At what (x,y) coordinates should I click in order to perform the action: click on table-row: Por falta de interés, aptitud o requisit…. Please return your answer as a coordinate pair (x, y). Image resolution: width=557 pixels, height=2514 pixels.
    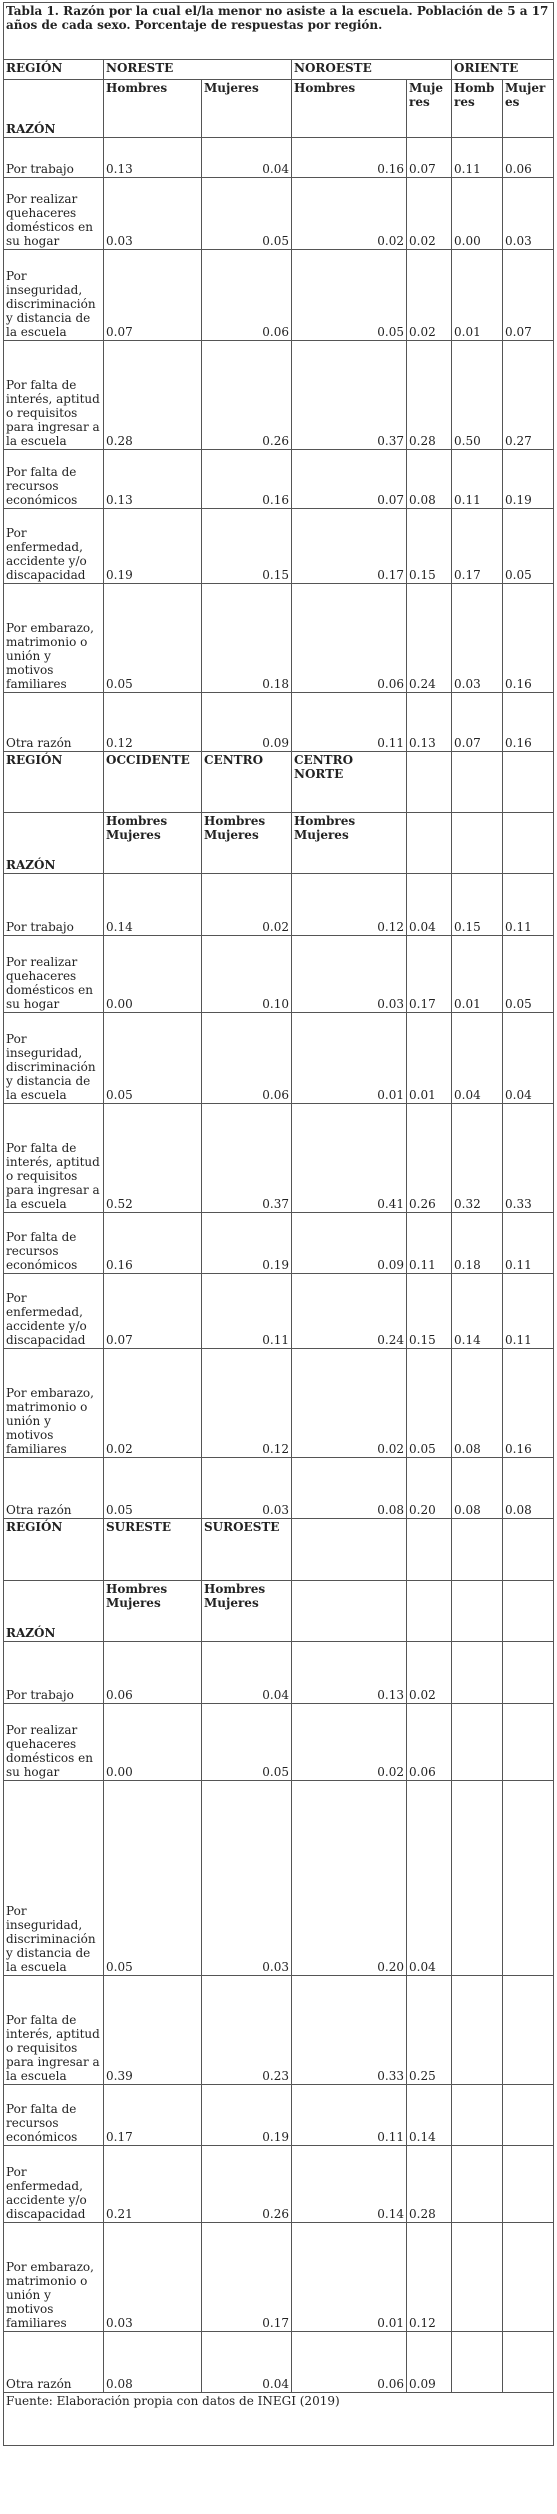
    Looking at the image, I should click on (279, 395).